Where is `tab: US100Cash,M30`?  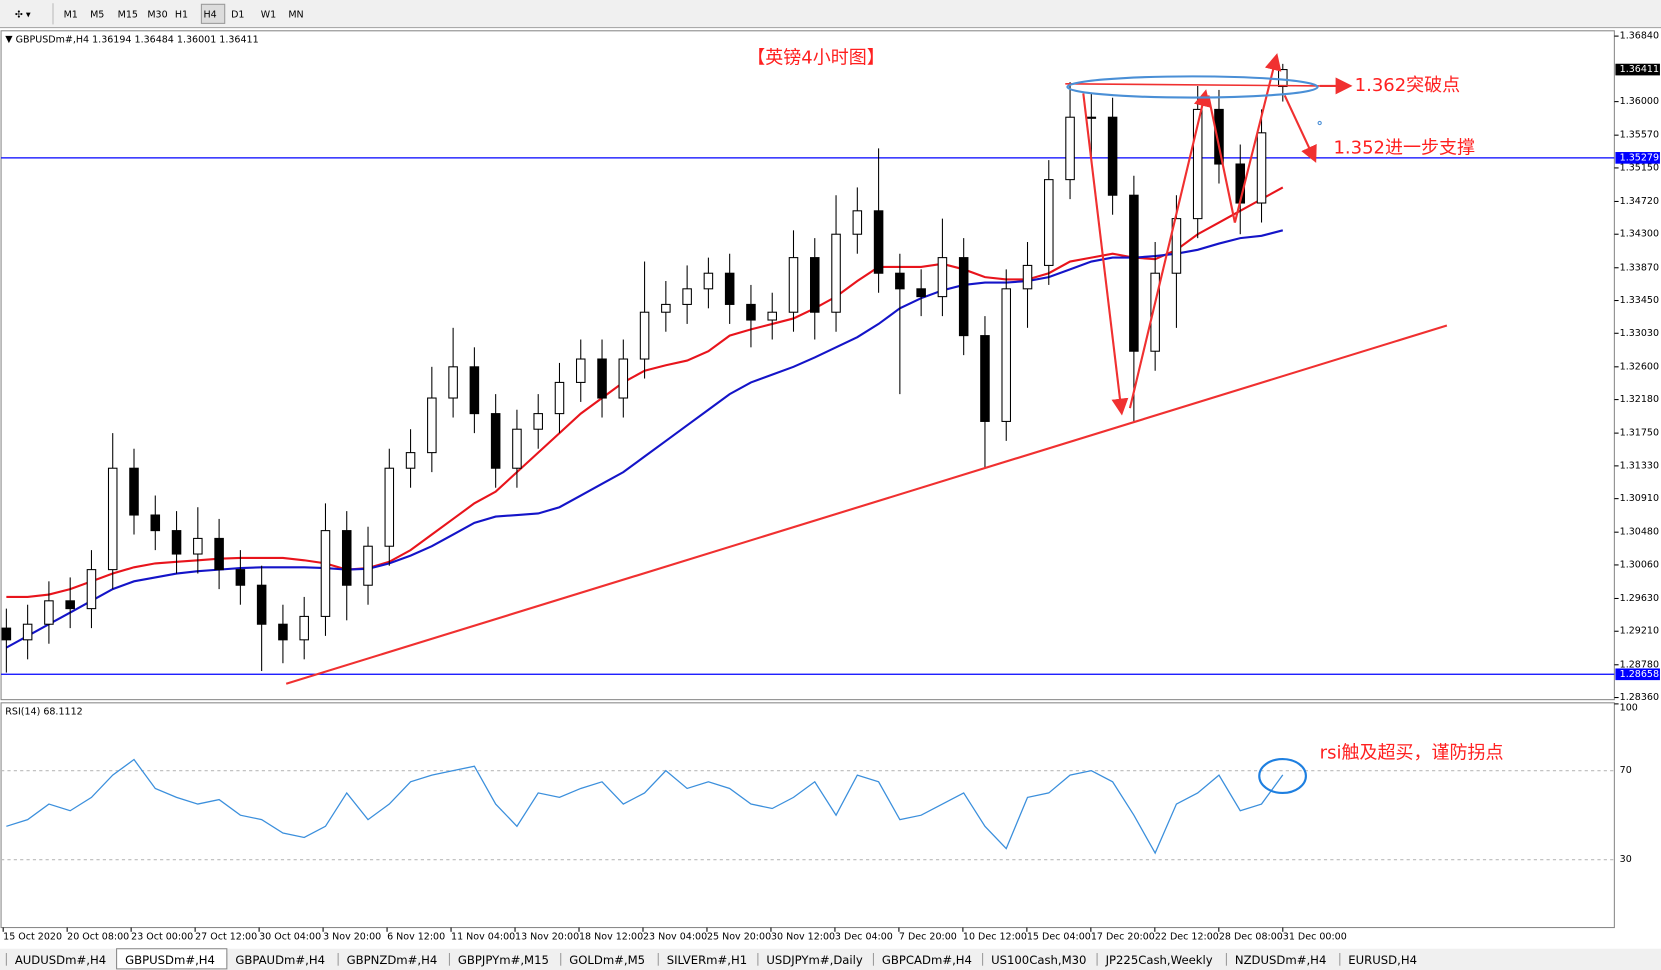 tab: US100Cash,M30 is located at coordinates (1038, 960).